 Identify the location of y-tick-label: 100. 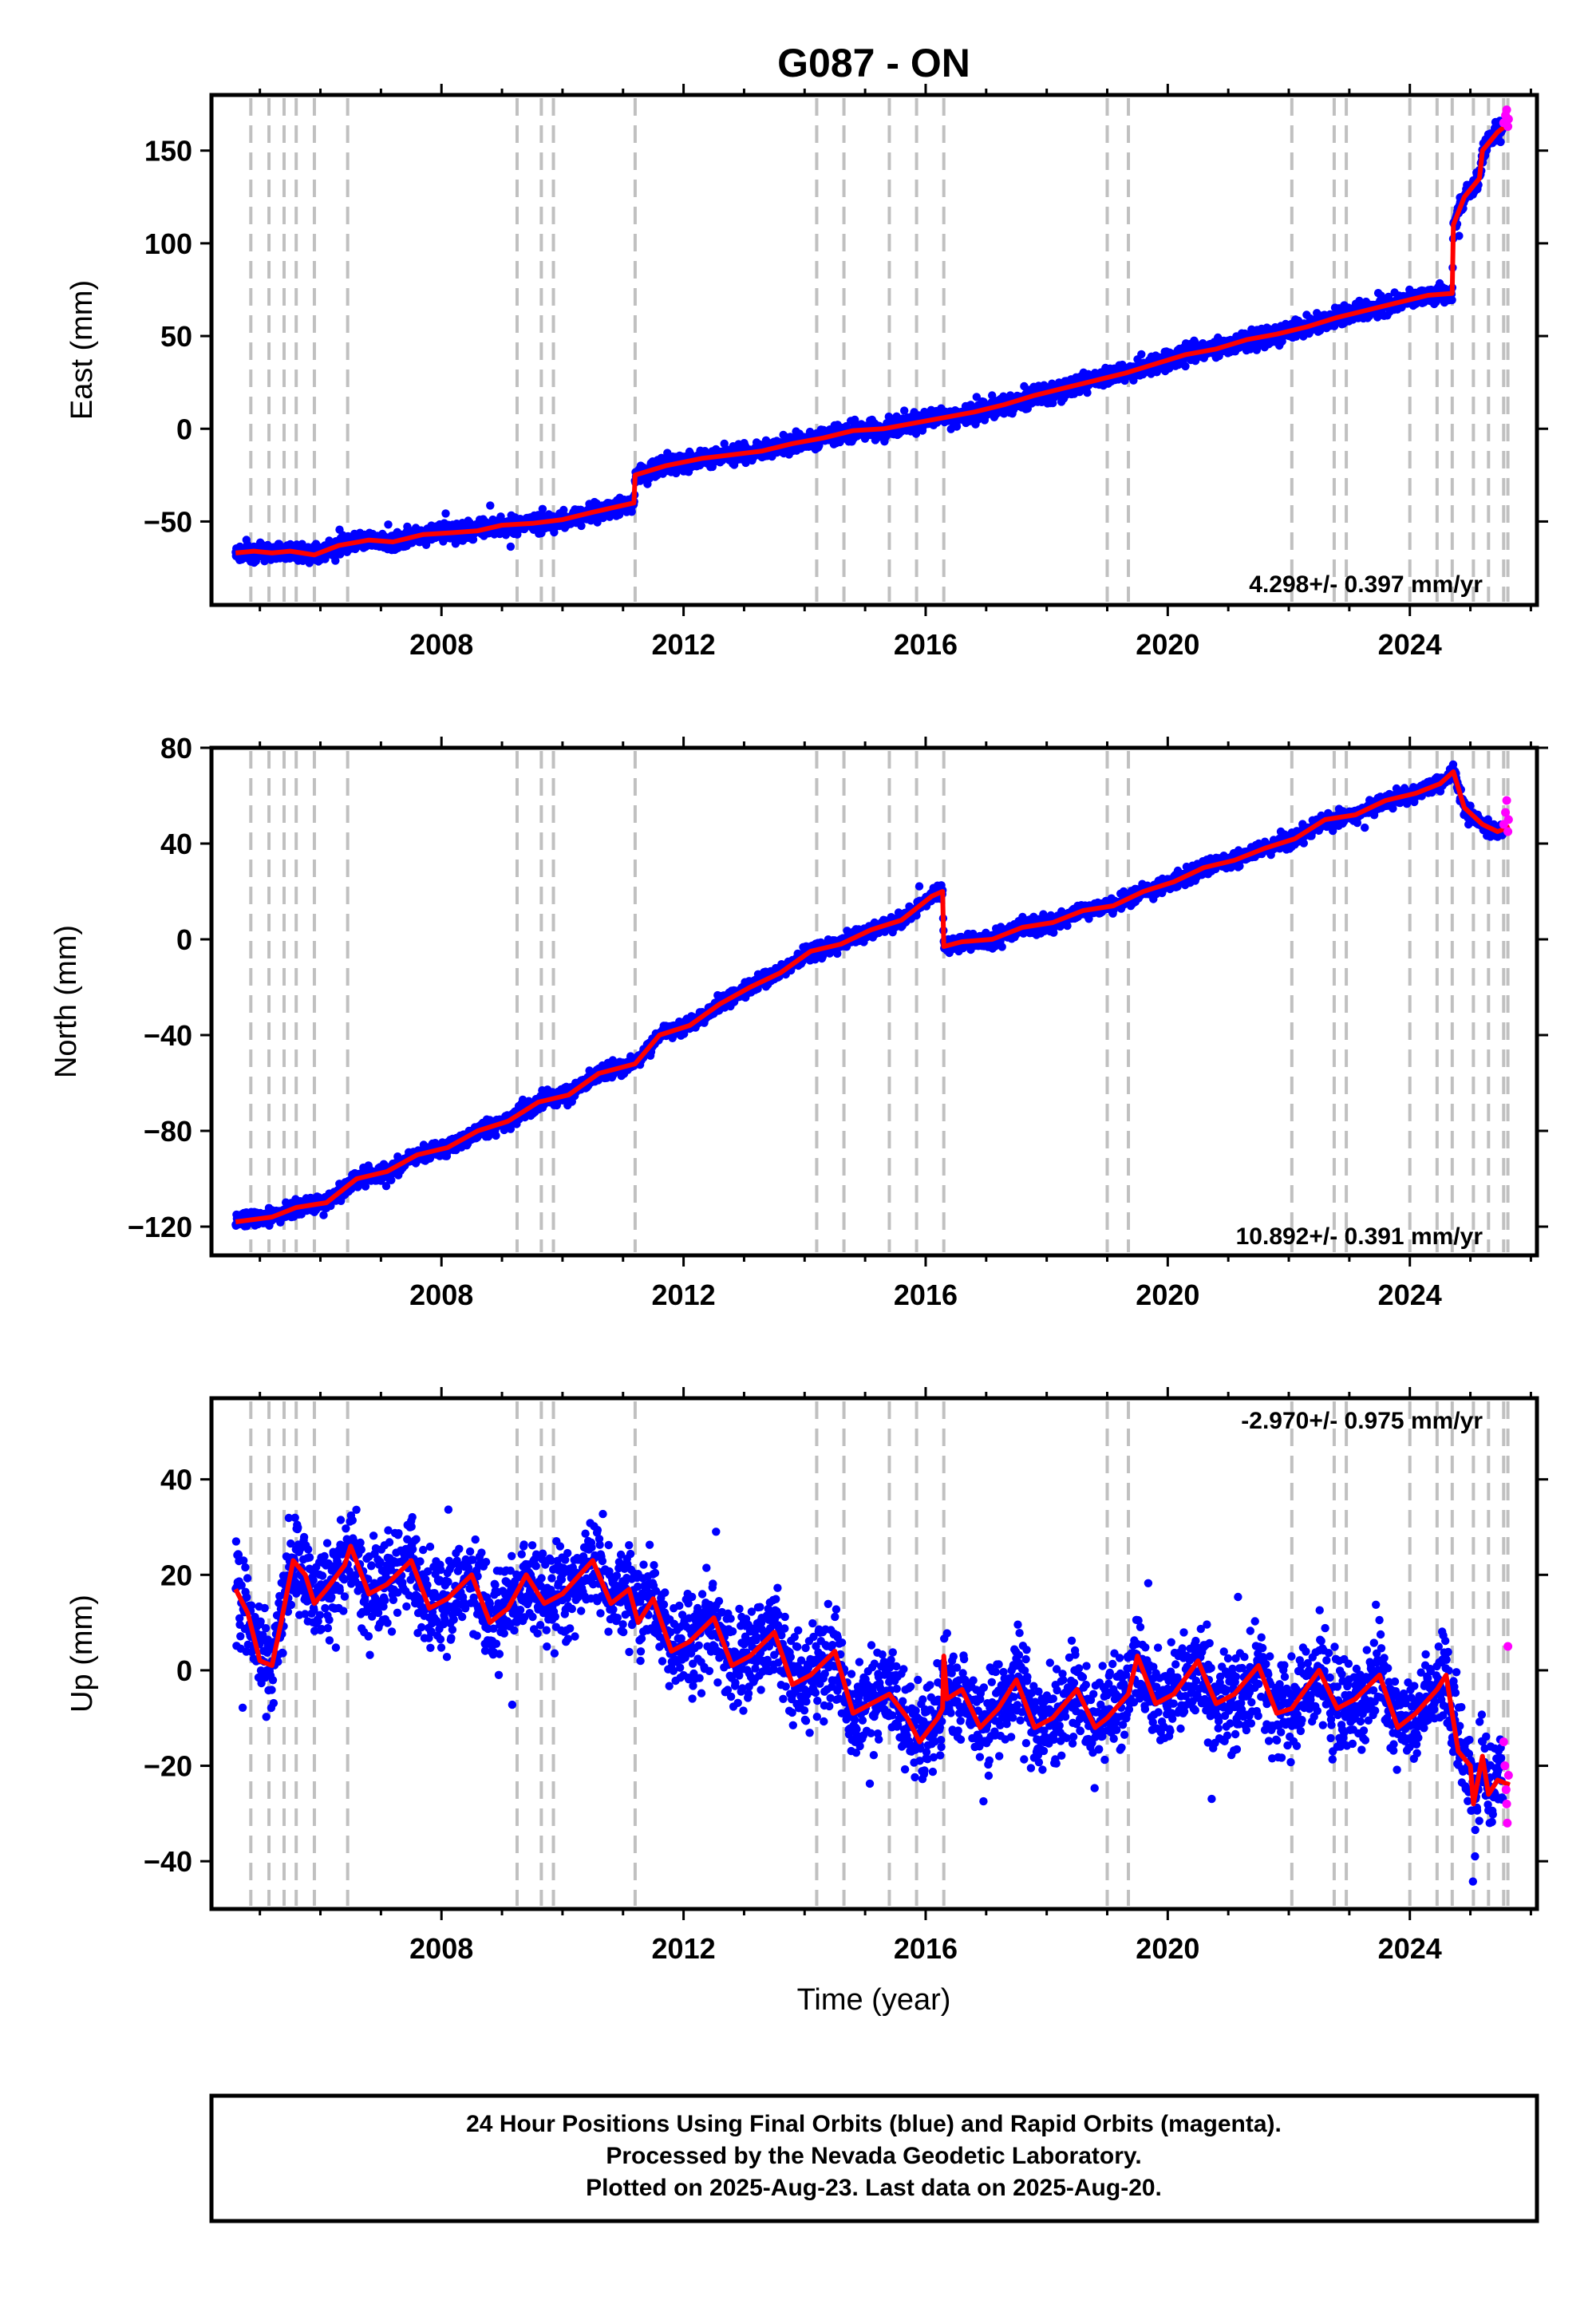
(168, 243).